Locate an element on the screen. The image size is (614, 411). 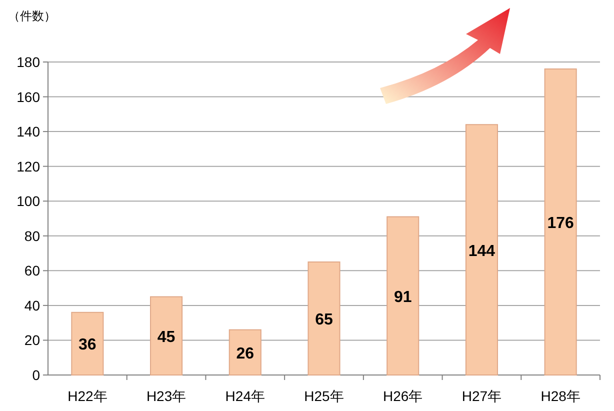
data-label: 36 is located at coordinates (87, 345).